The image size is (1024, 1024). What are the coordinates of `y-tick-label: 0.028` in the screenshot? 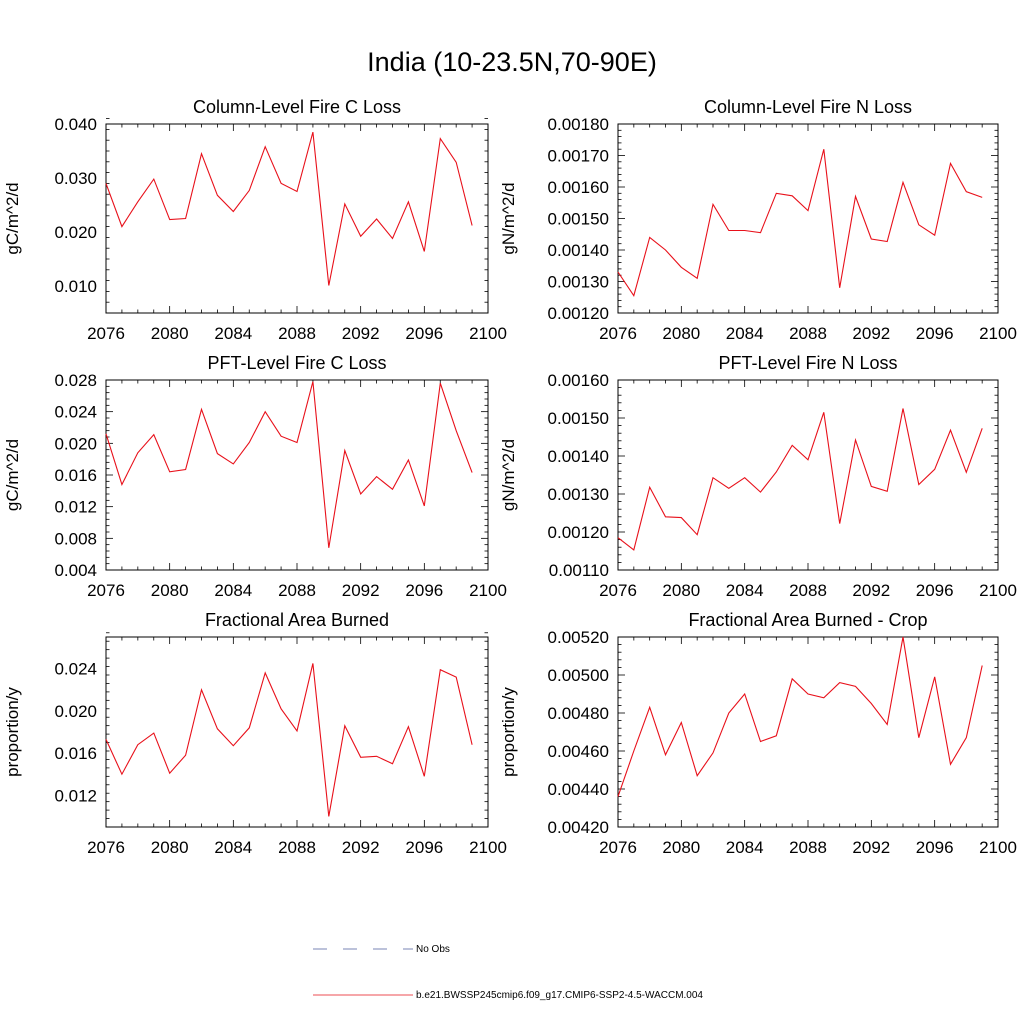 It's located at (75, 380).